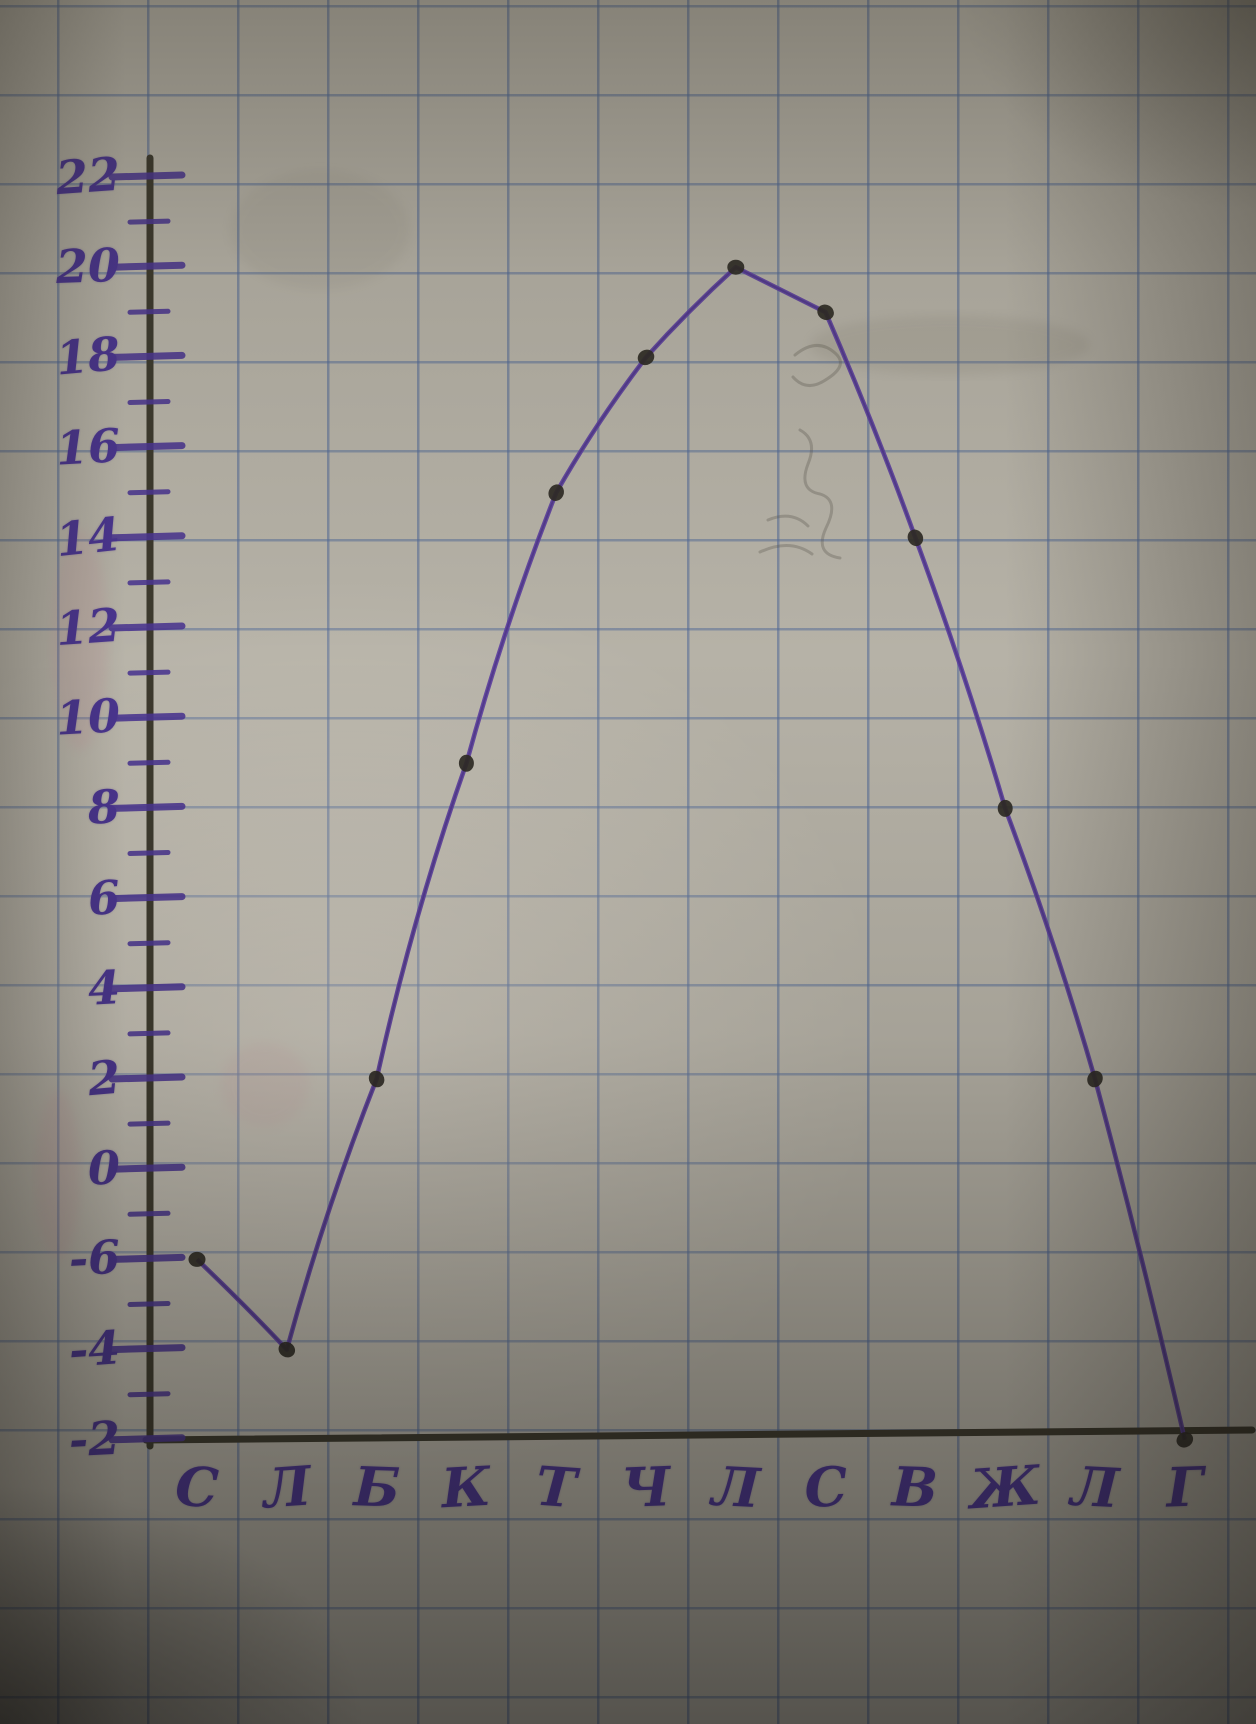  I want to click on x-axis-month-label: Ж, so click(1005, 1487).